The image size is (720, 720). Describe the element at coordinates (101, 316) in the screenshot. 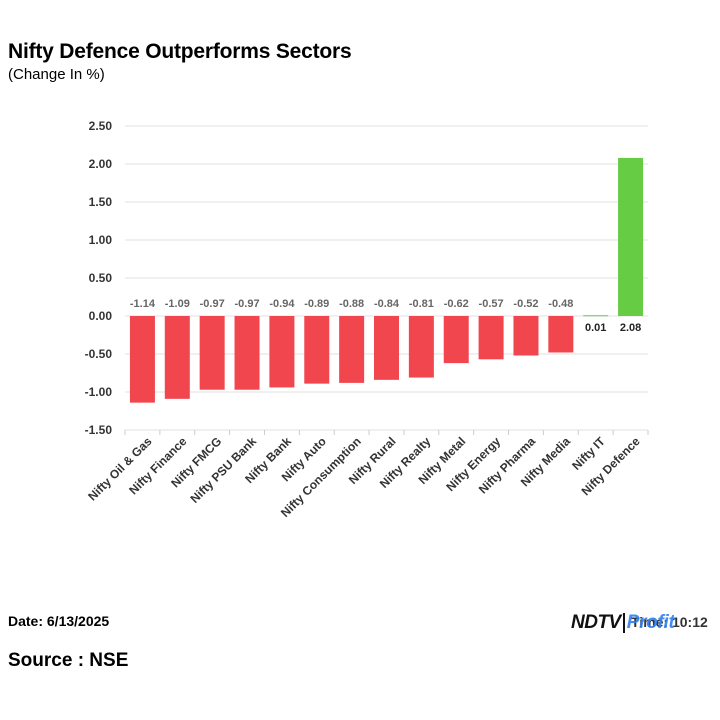

I see `y-tick-label: 0.00` at that location.